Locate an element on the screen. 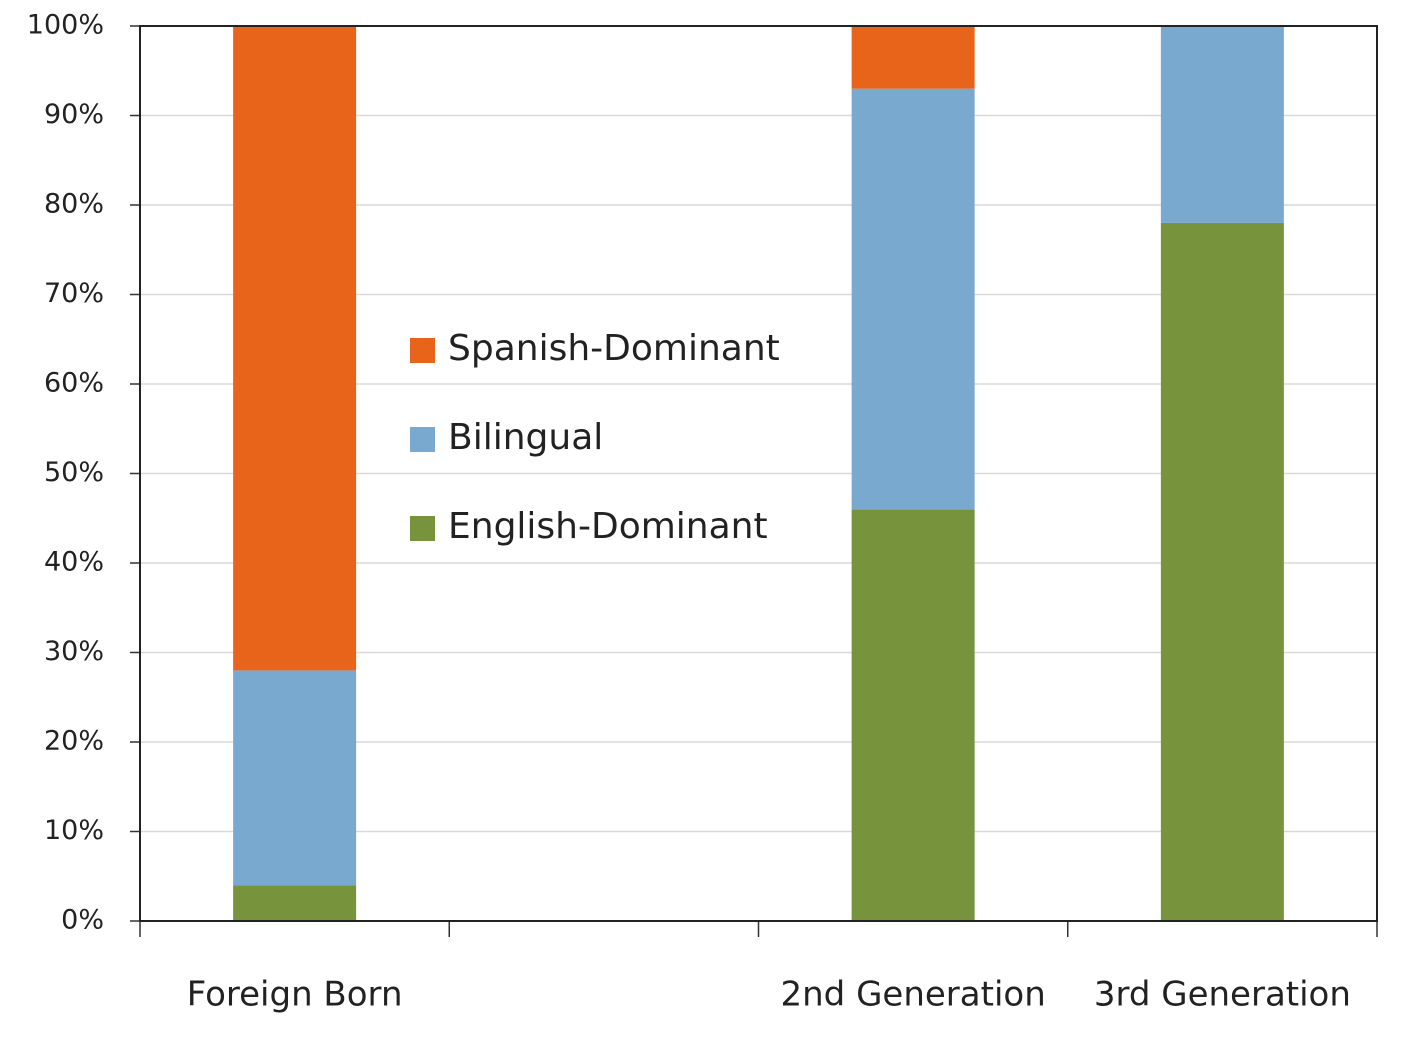 The height and width of the screenshot is (1037, 1402). y-tick-label: 0% is located at coordinates (82, 920).